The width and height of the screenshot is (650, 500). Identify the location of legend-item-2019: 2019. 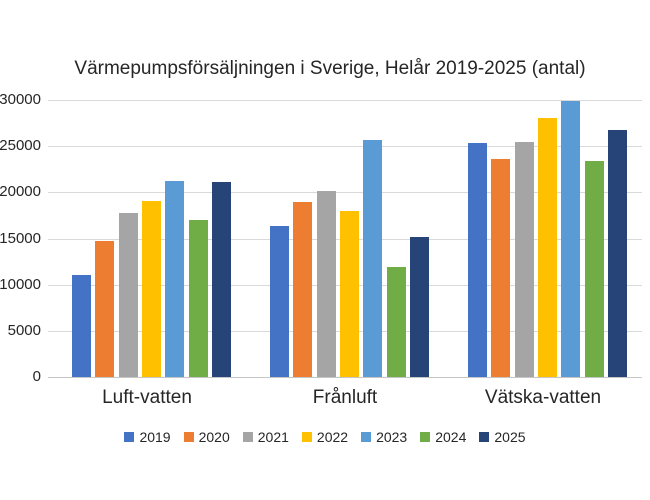
(147, 437).